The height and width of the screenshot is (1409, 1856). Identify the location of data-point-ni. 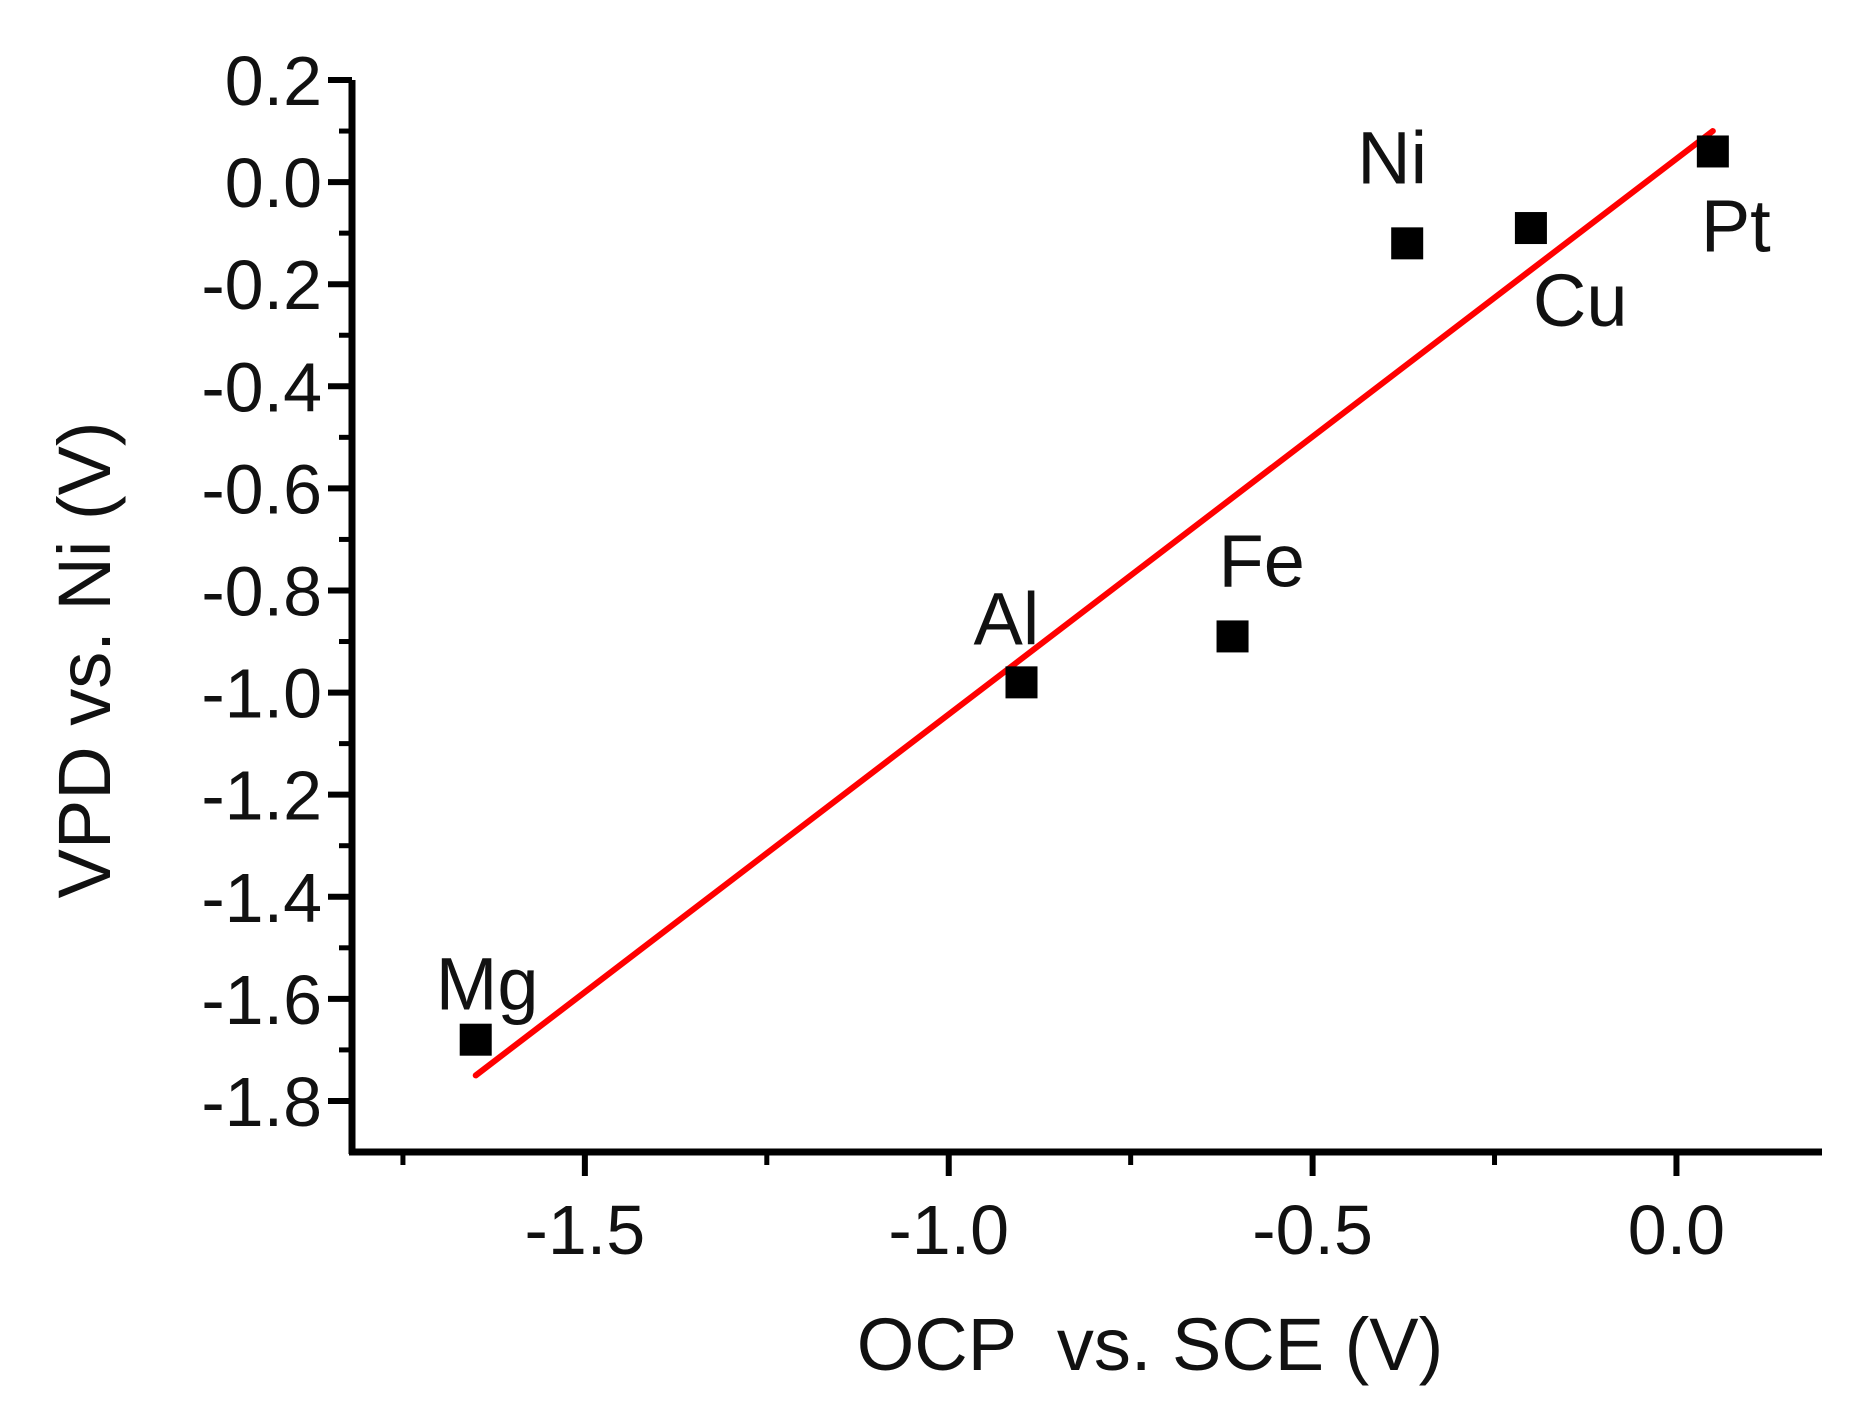
(1407, 243).